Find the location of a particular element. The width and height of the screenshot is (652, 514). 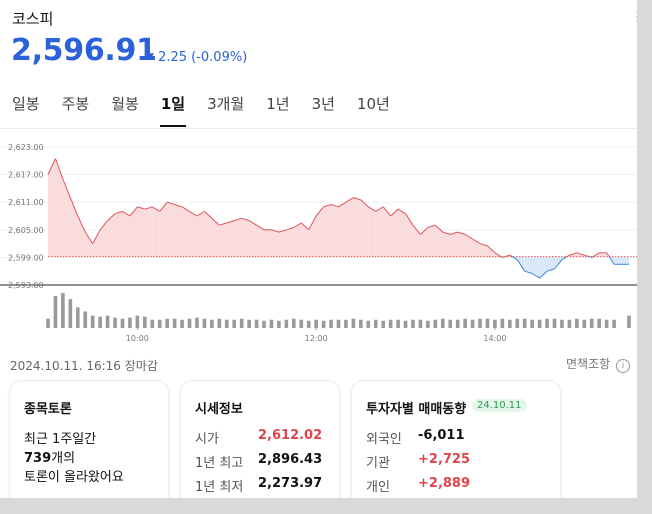

tab-10-years: 10년 is located at coordinates (373, 104).